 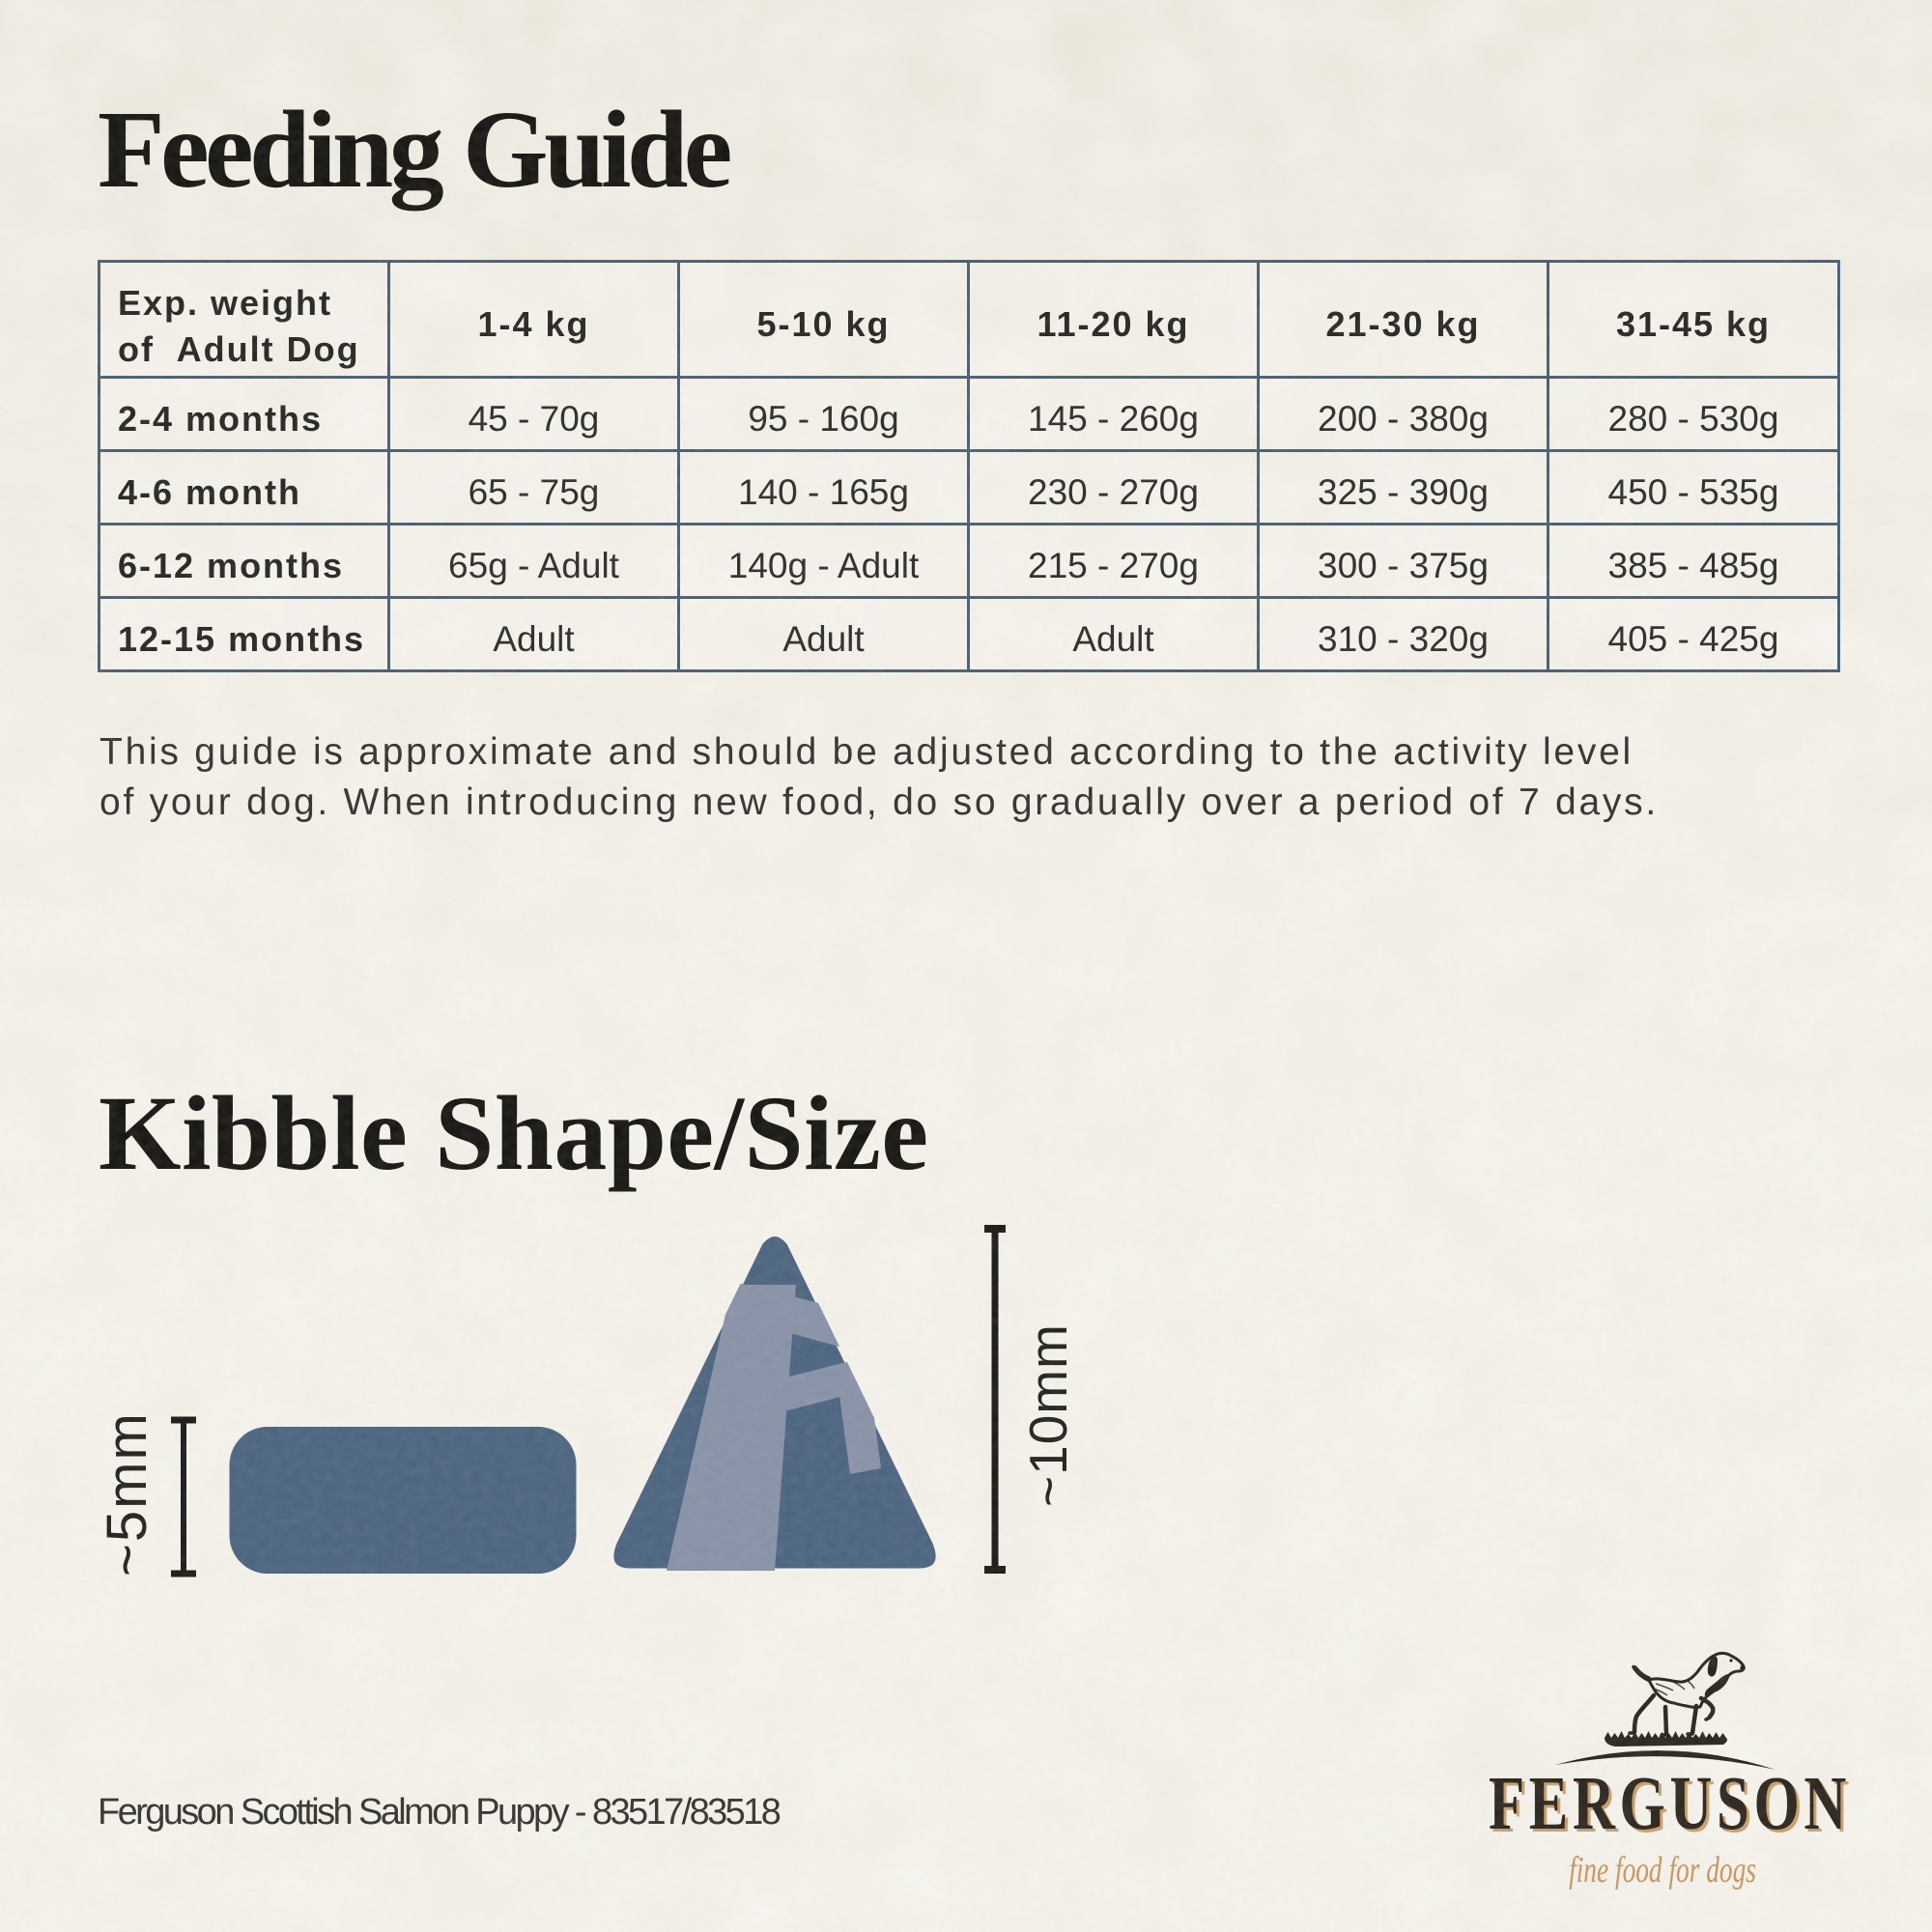 I want to click on svg-text: fine food for dogs, so click(x=1662, y=1870).